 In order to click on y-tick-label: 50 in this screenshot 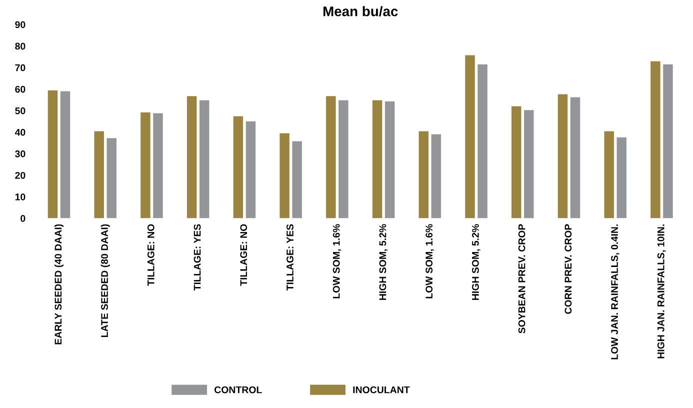, I will do `click(20, 110)`.